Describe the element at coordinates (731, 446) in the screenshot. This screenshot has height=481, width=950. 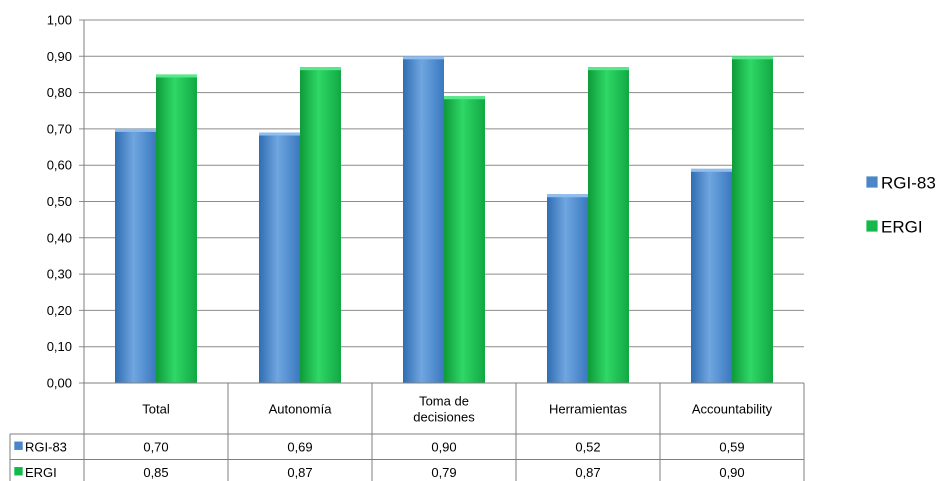
I see `data-label: 0,59` at that location.